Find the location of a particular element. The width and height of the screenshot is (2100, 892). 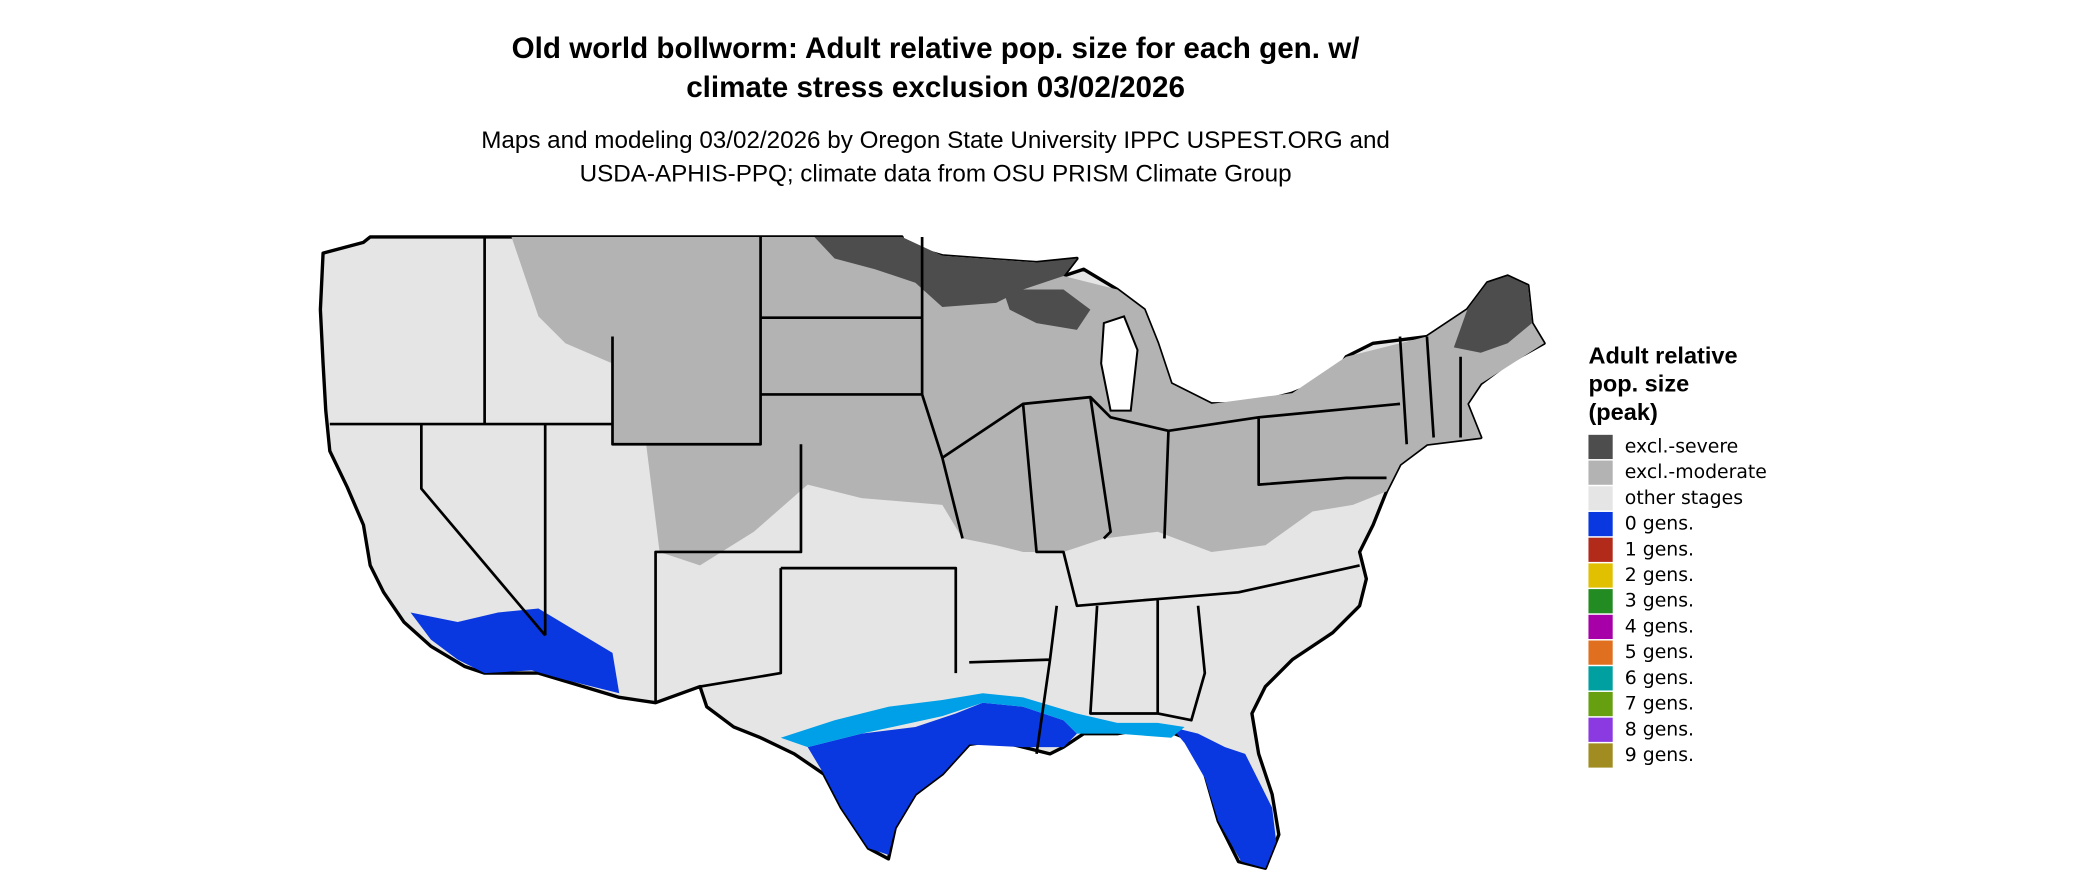

legend-label: excl.-moderate is located at coordinates (1696, 472).